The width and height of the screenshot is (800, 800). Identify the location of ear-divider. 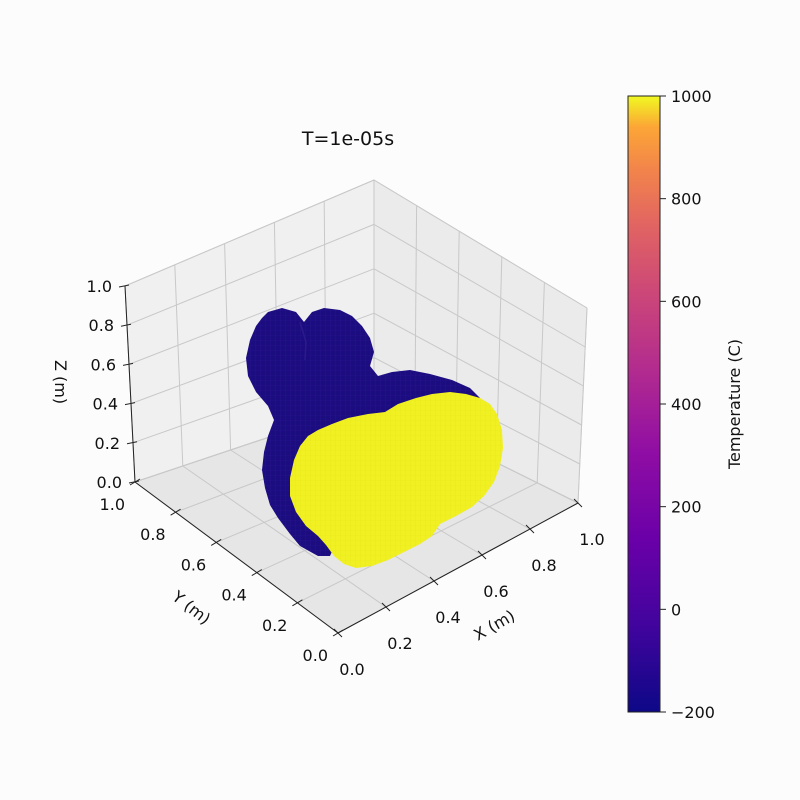
(303, 341).